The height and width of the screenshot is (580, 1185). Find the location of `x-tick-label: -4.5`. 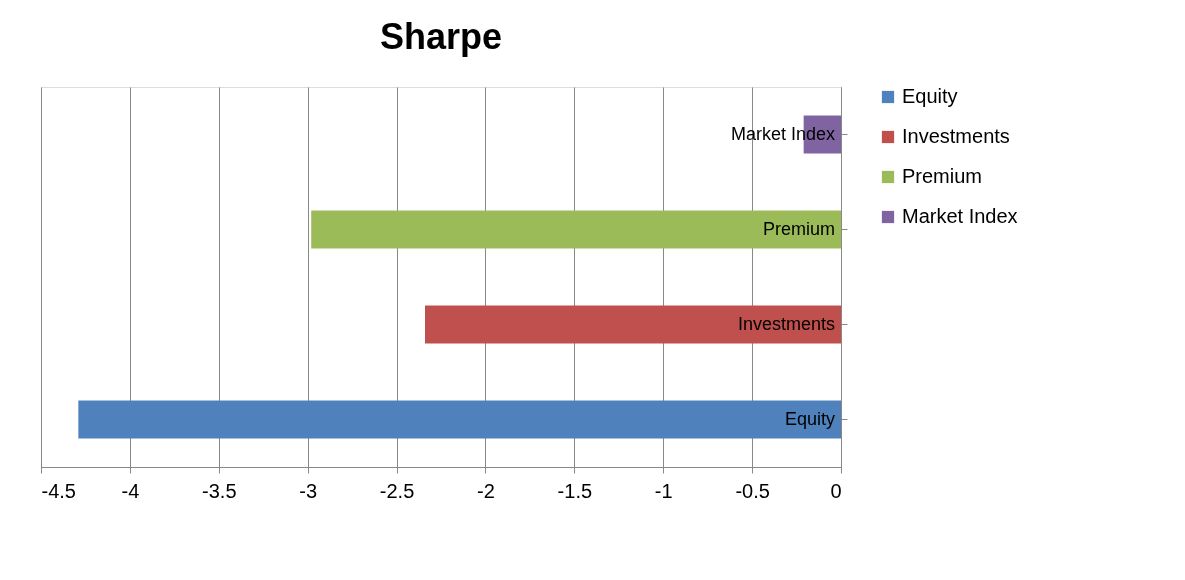

x-tick-label: -4.5 is located at coordinates (58, 490).